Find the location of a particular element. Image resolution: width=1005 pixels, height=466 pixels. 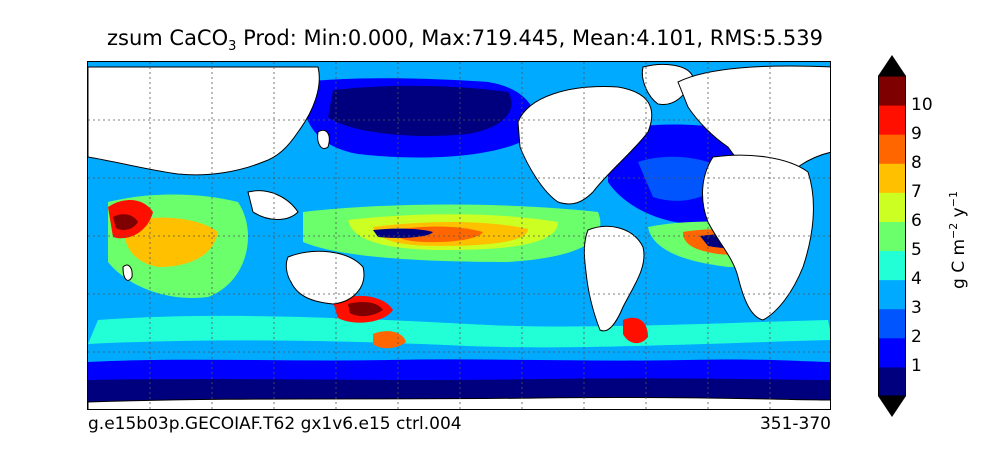

colorbar-tick-label: 8 is located at coordinates (916, 162).